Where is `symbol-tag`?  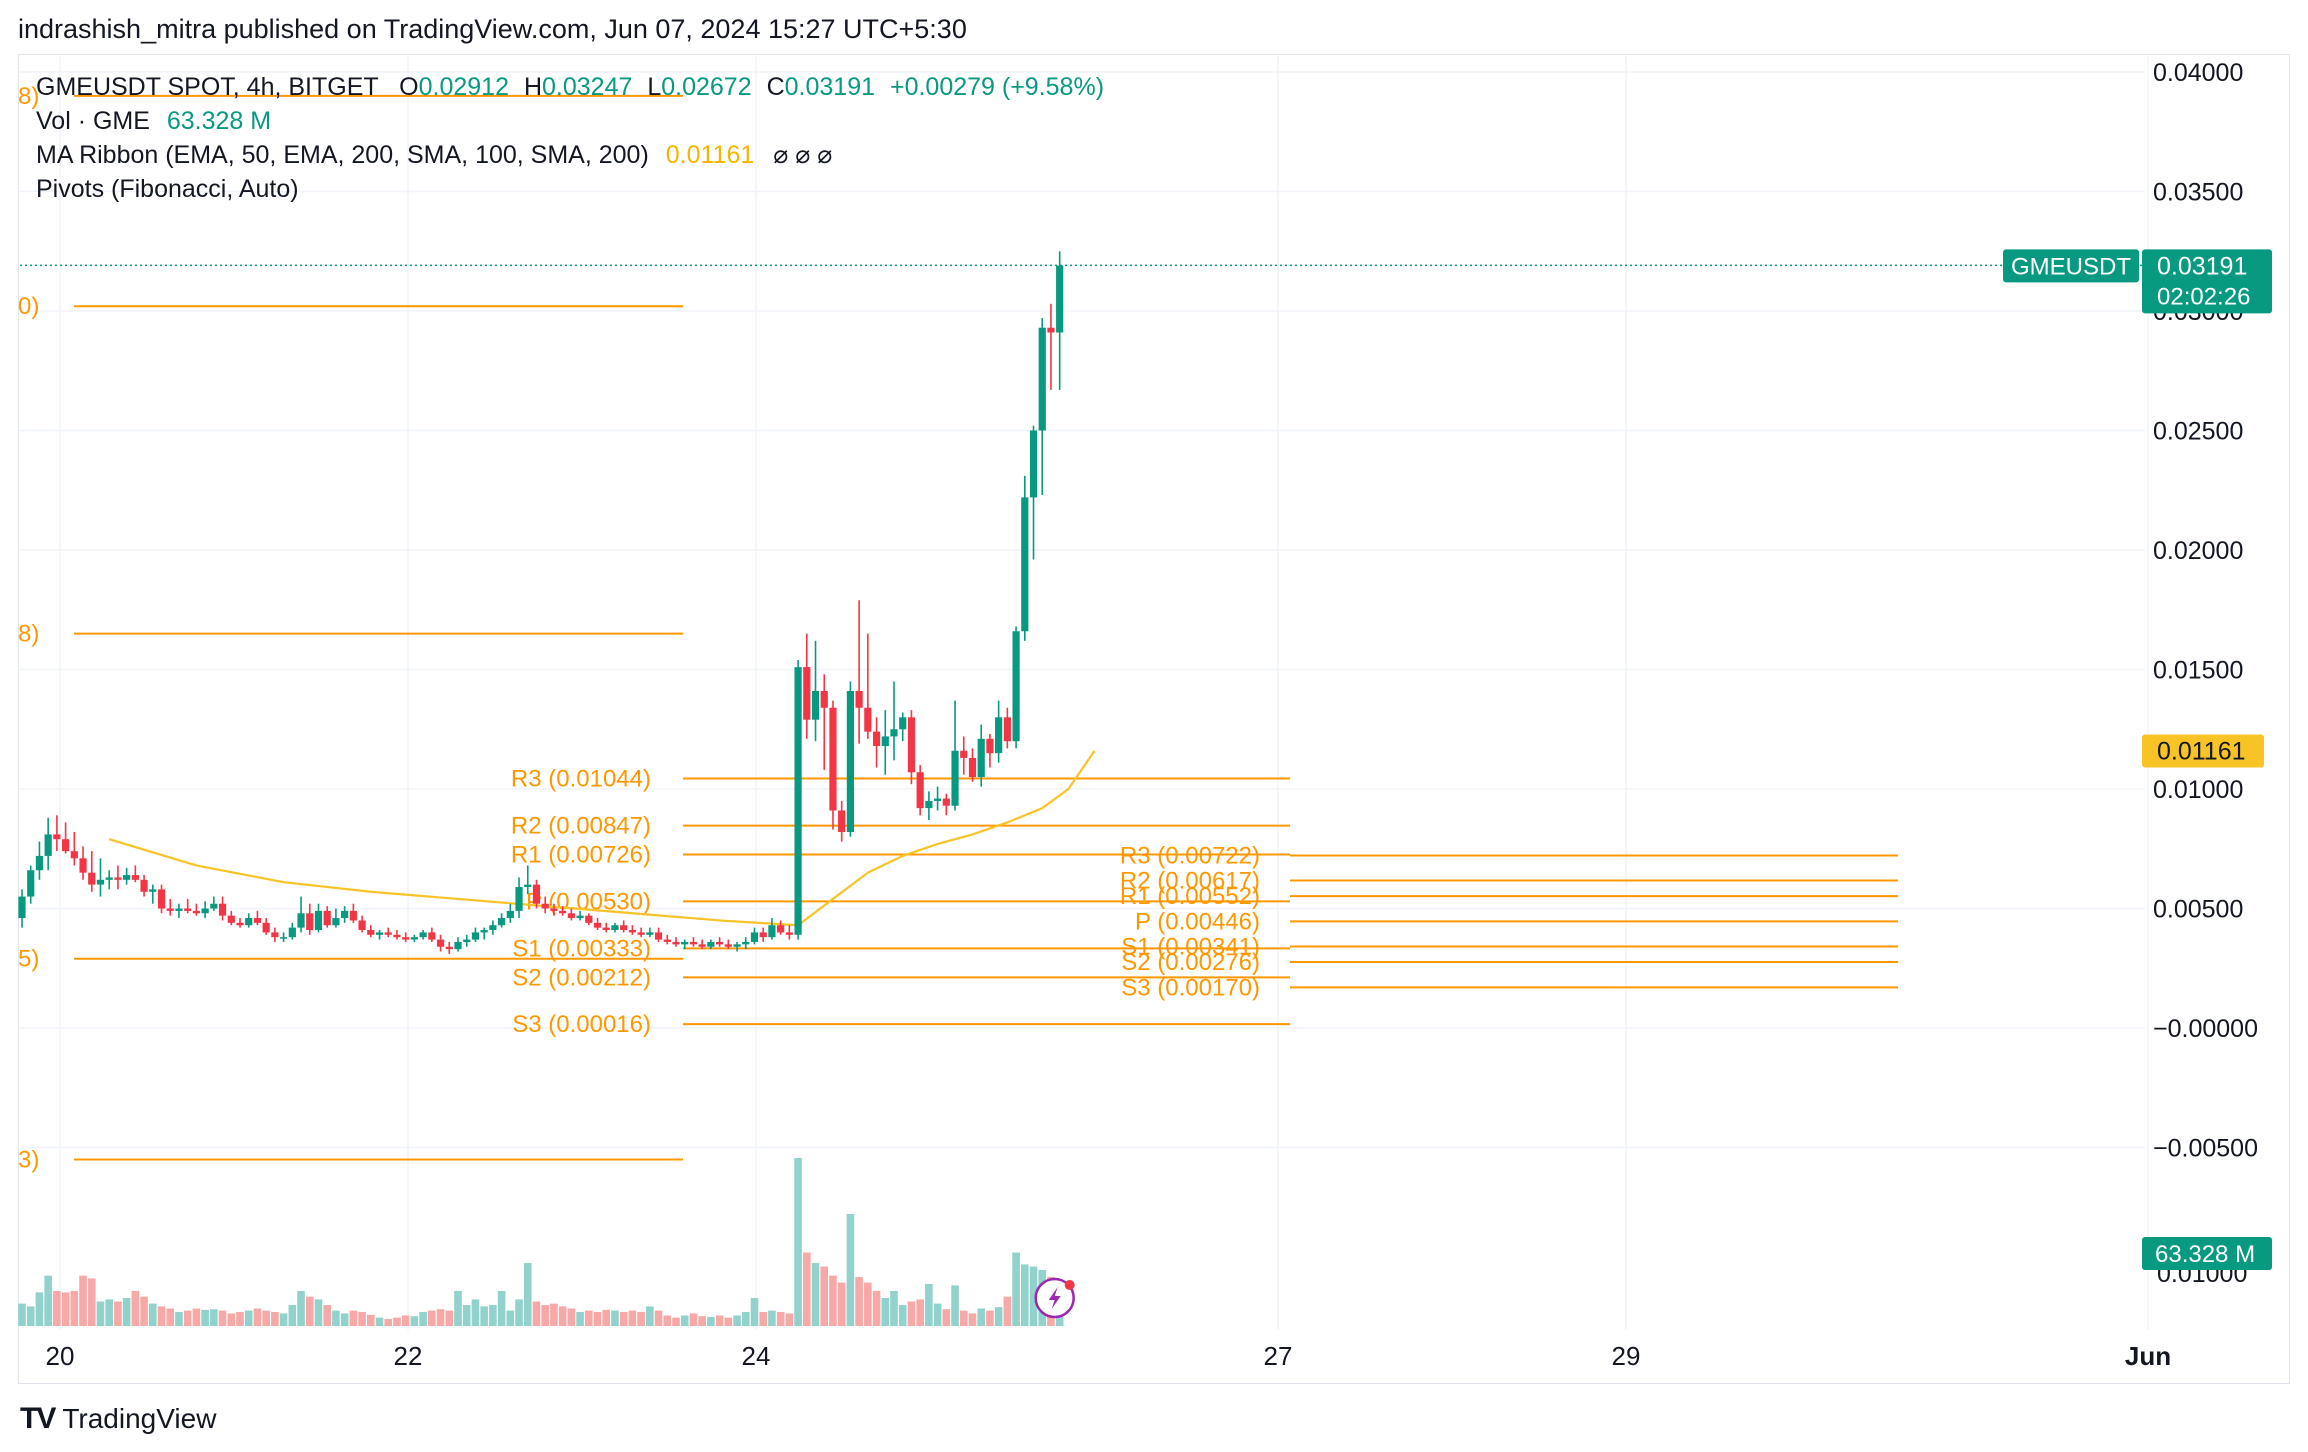
symbol-tag is located at coordinates (2071, 266).